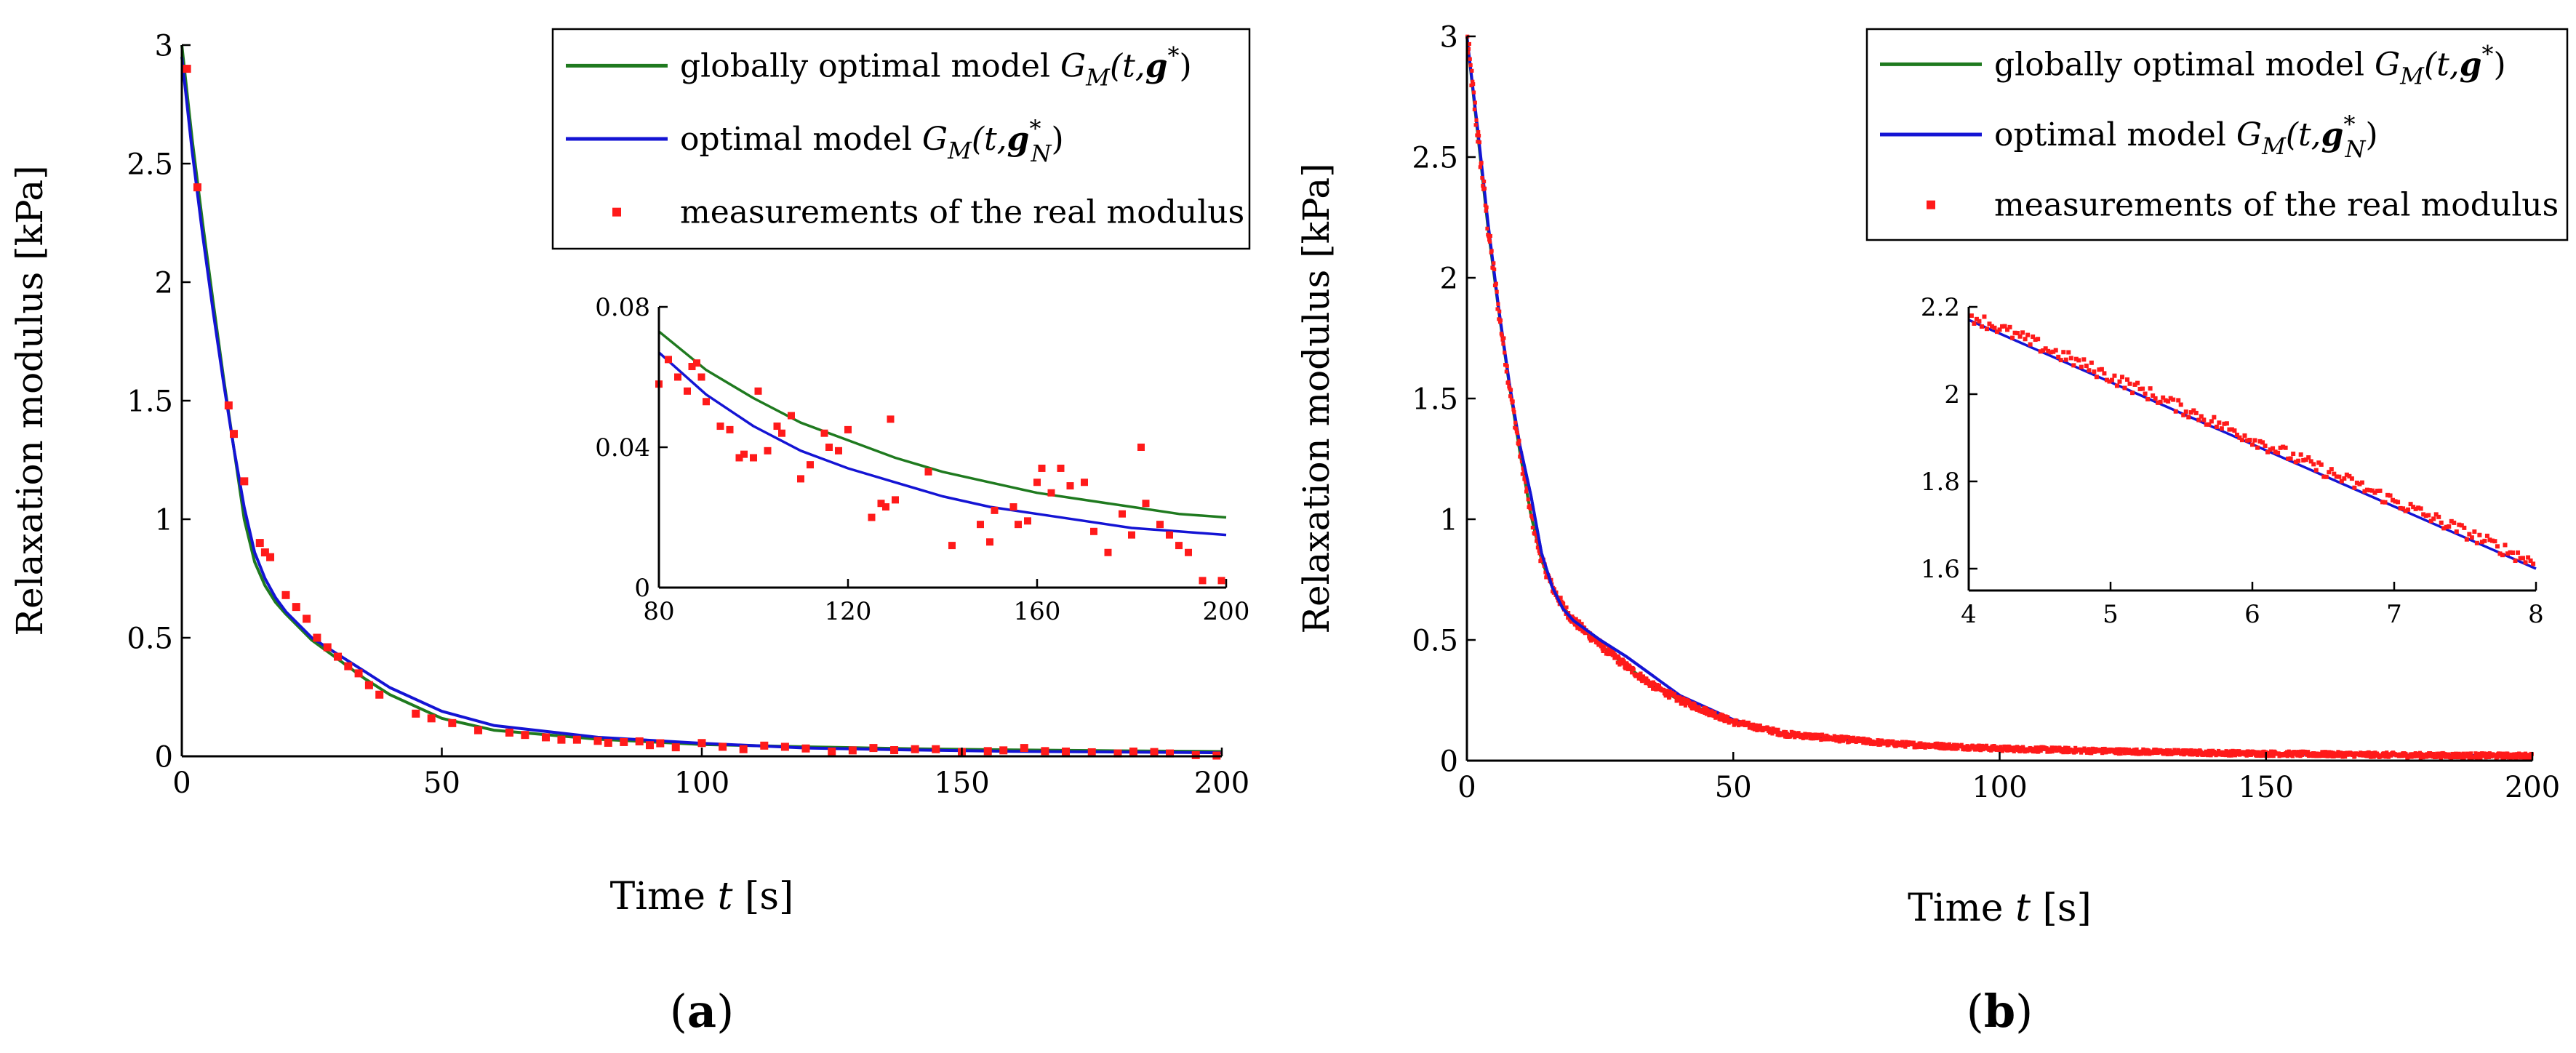 The height and width of the screenshot is (1053, 2576). Describe the element at coordinates (1466, 787) in the screenshot. I see `chart-b-x-tick-label: 0` at that location.